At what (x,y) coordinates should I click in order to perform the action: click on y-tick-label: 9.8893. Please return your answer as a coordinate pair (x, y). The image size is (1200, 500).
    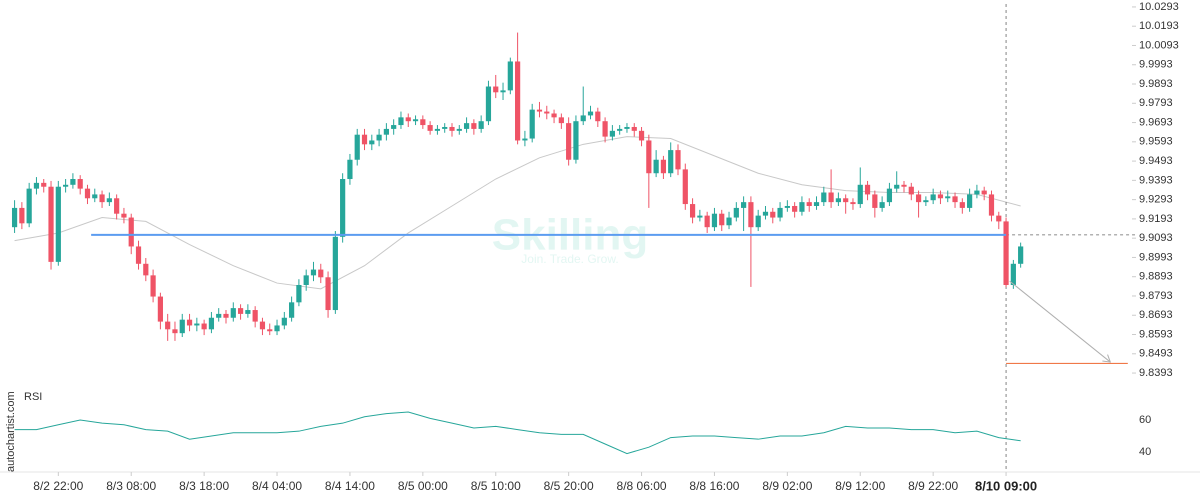
    Looking at the image, I should click on (1156, 277).